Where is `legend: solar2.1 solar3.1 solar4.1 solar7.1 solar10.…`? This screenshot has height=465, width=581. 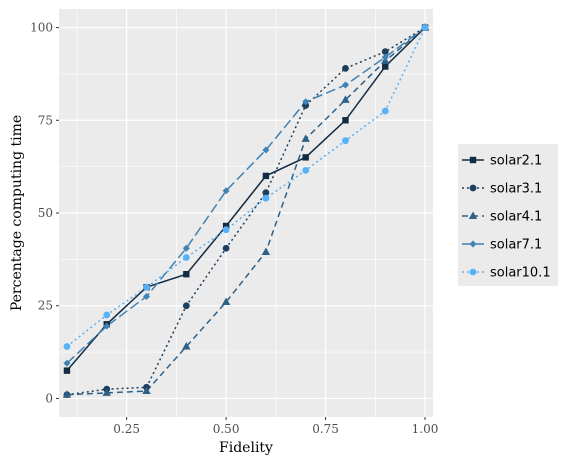
legend: solar2.1 solar3.1 solar4.1 solar7.1 solar10.… is located at coordinates (508, 215).